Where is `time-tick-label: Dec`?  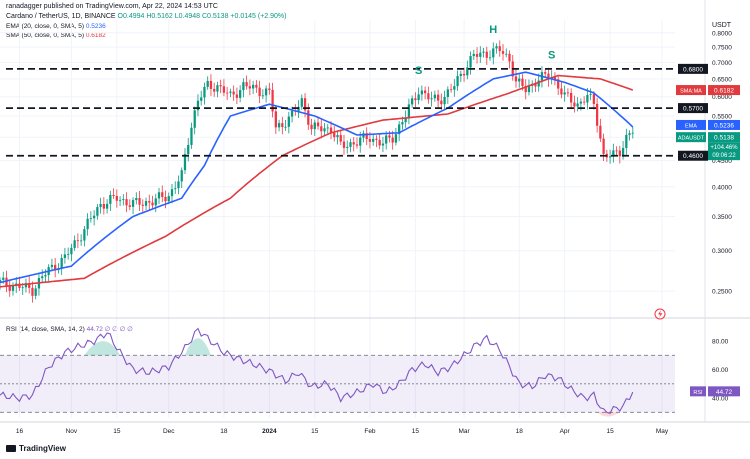 time-tick-label: Dec is located at coordinates (169, 431).